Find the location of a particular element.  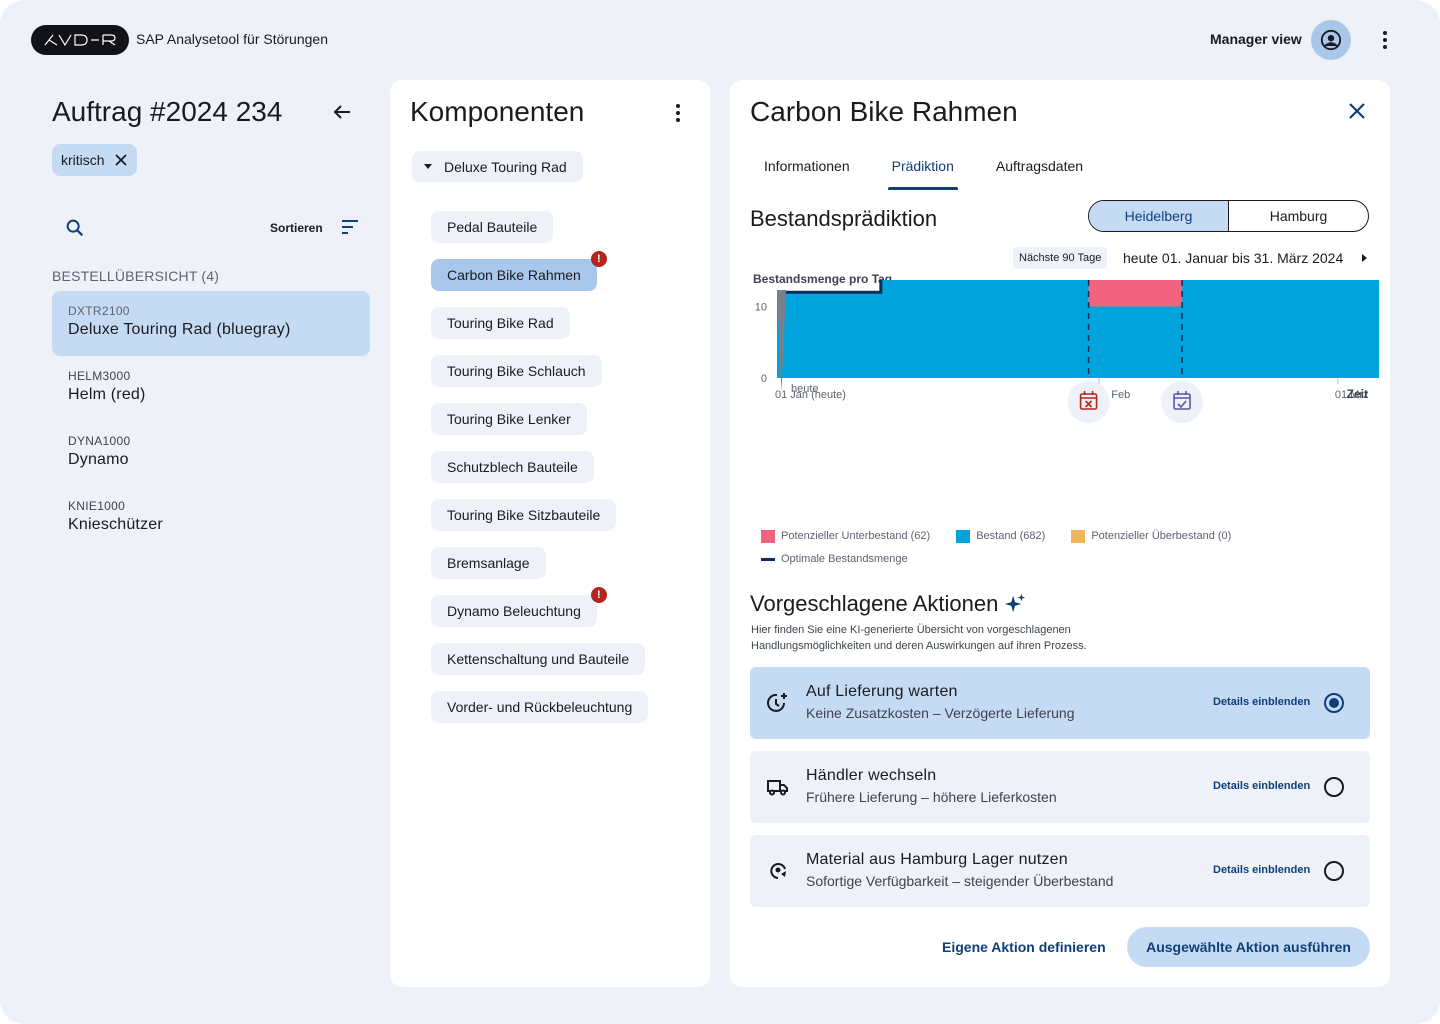

component-label: Carbon Bike Rahmen is located at coordinates (514, 275).